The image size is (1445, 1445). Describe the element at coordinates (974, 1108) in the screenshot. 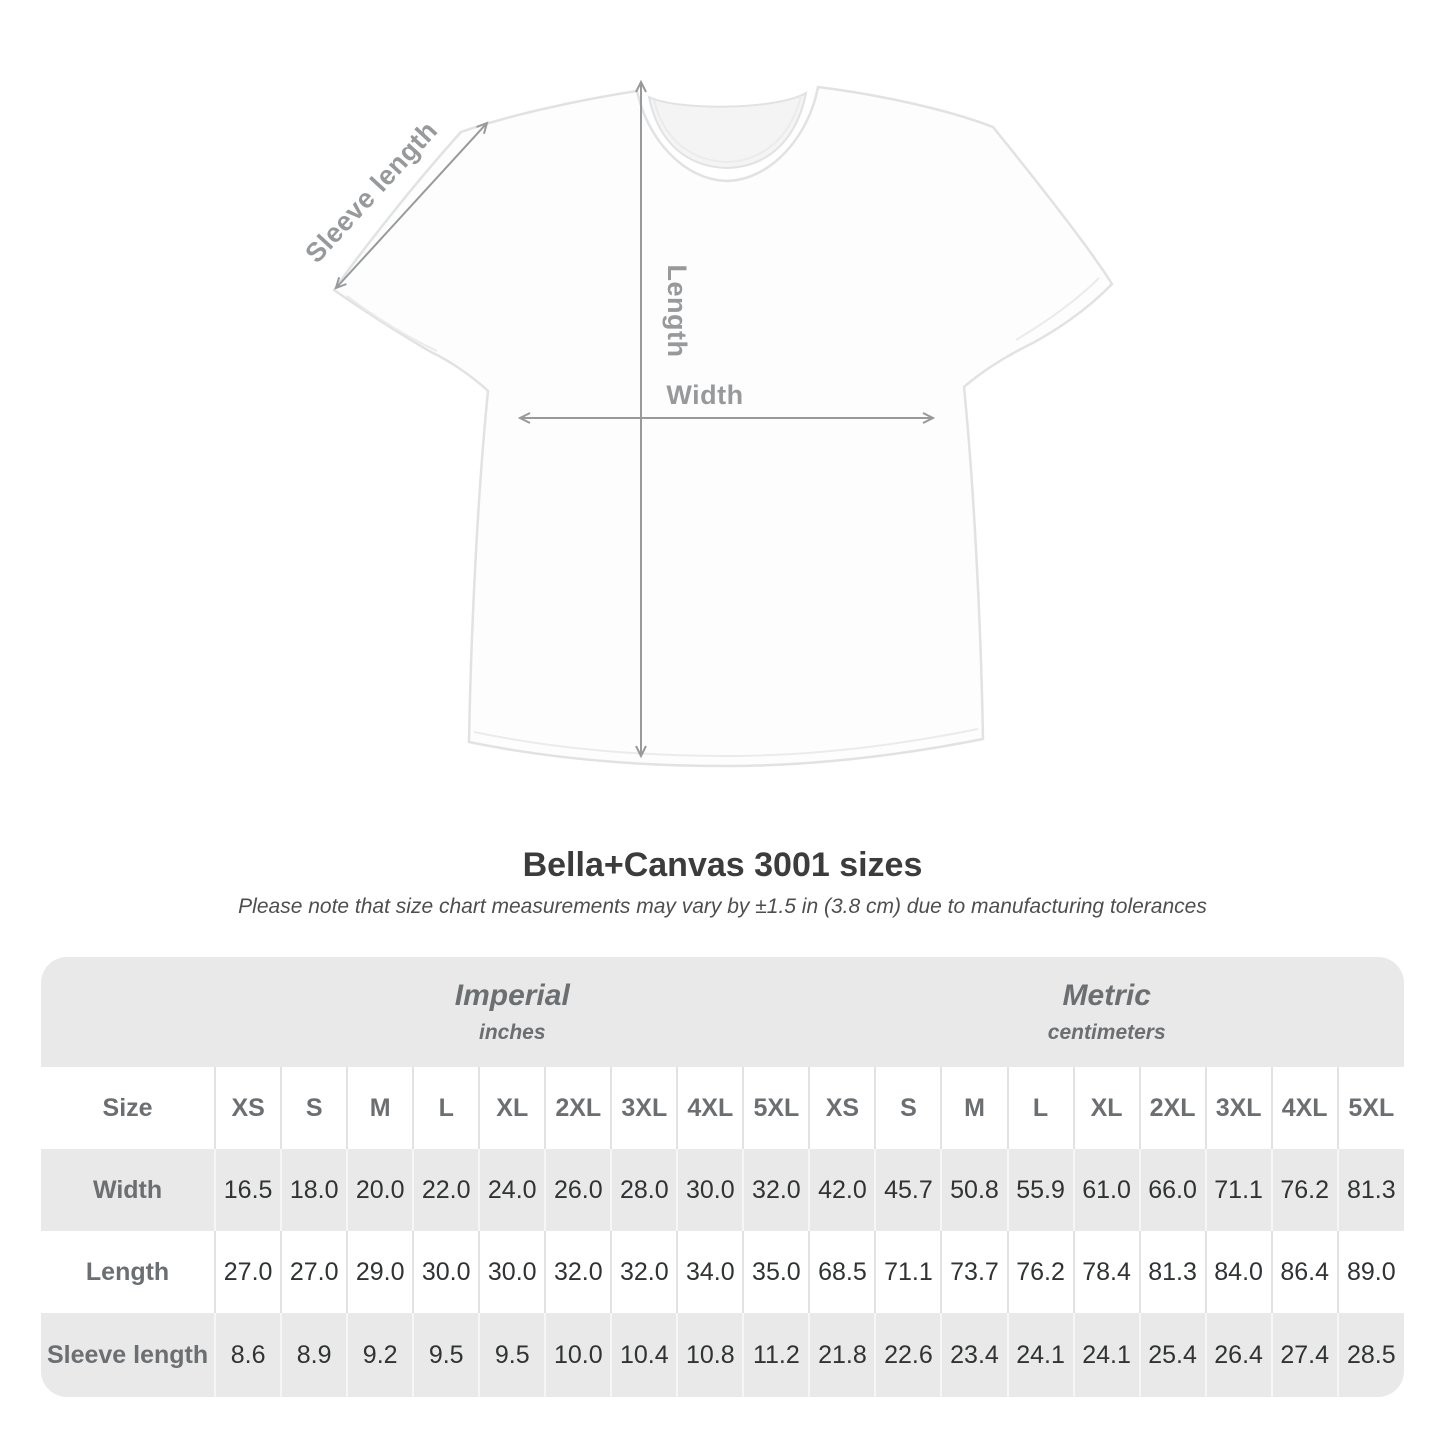

I see `size-header-metric-m: M` at that location.